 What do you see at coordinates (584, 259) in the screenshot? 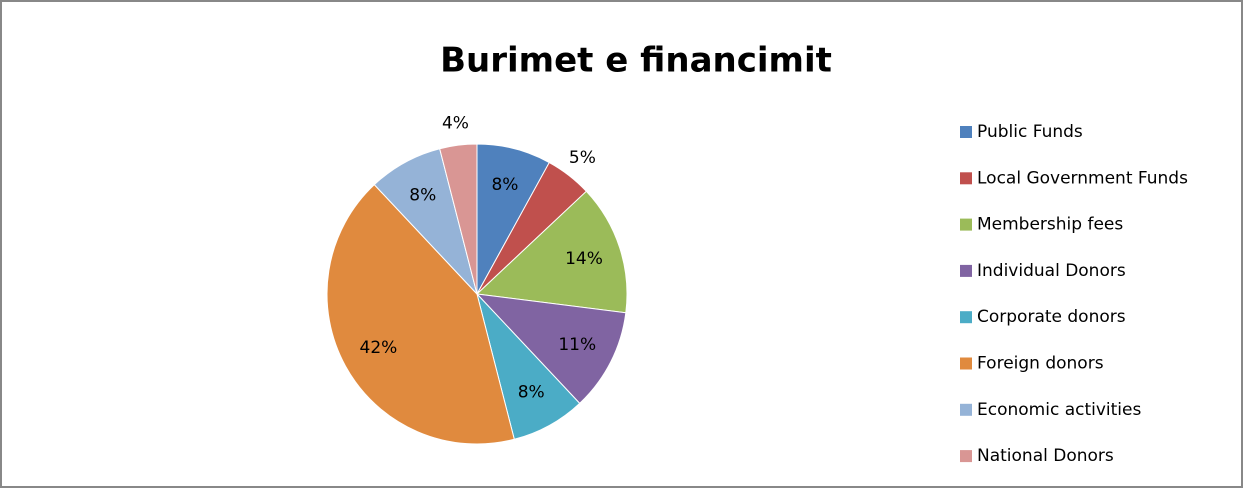
I see `data-label: 14%` at bounding box center [584, 259].